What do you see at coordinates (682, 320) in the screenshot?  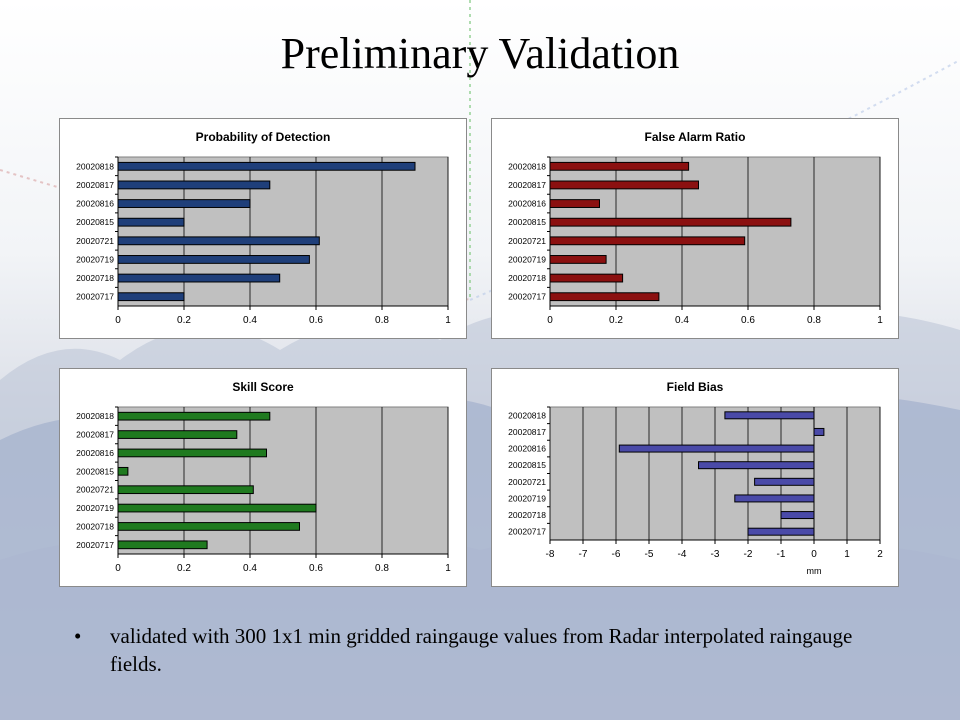 I see `false-alarm-ratio-x-tick-label-2: 0.4` at bounding box center [682, 320].